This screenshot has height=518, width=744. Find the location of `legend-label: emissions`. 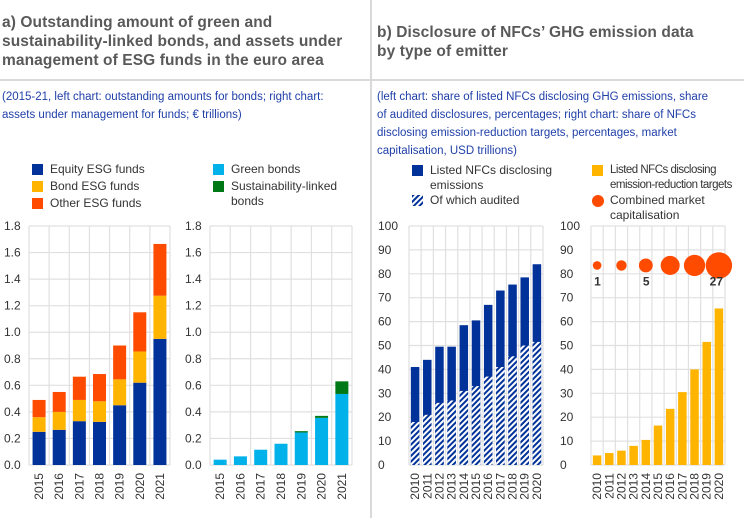

legend-label: emissions is located at coordinates (457, 185).